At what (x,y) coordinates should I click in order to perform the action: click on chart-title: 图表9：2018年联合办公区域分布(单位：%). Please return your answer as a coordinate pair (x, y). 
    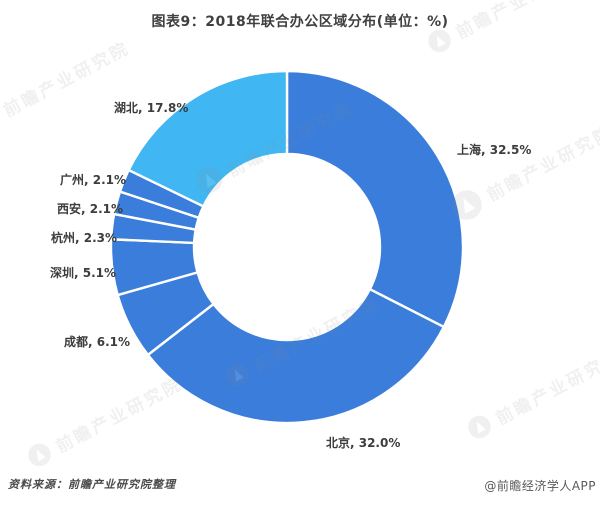
    Looking at the image, I should click on (300, 22).